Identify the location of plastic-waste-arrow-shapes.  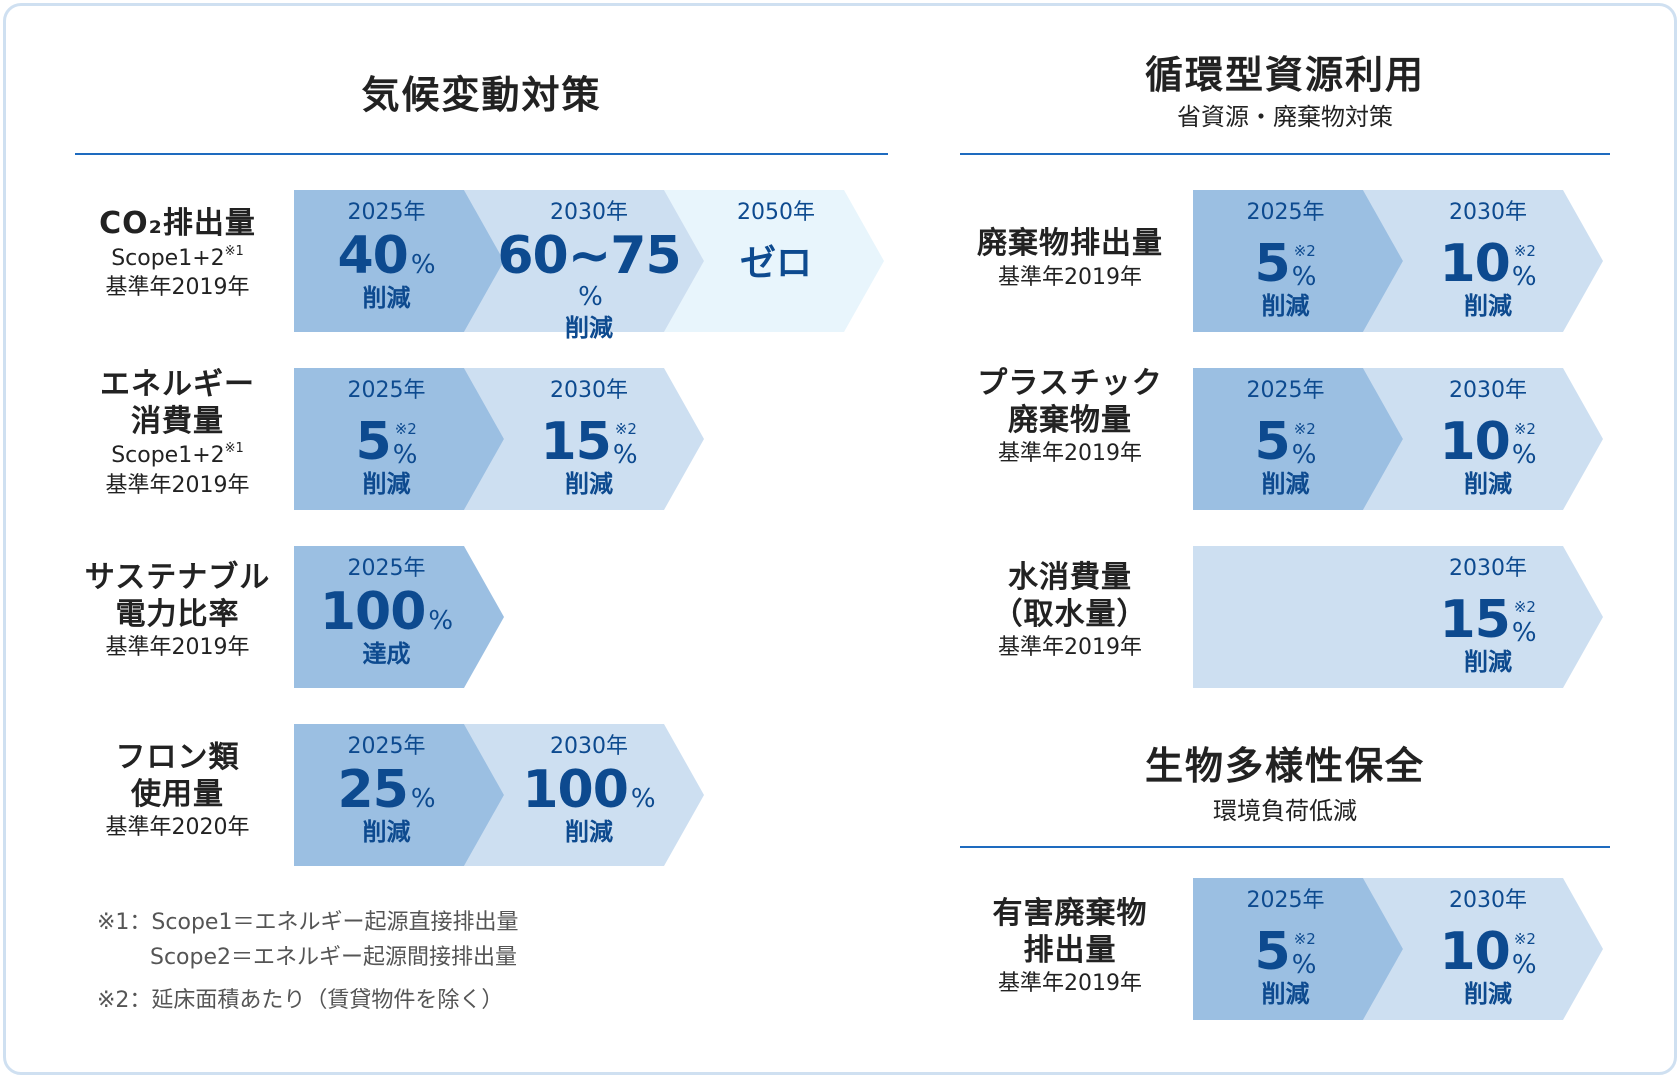
(1398, 439).